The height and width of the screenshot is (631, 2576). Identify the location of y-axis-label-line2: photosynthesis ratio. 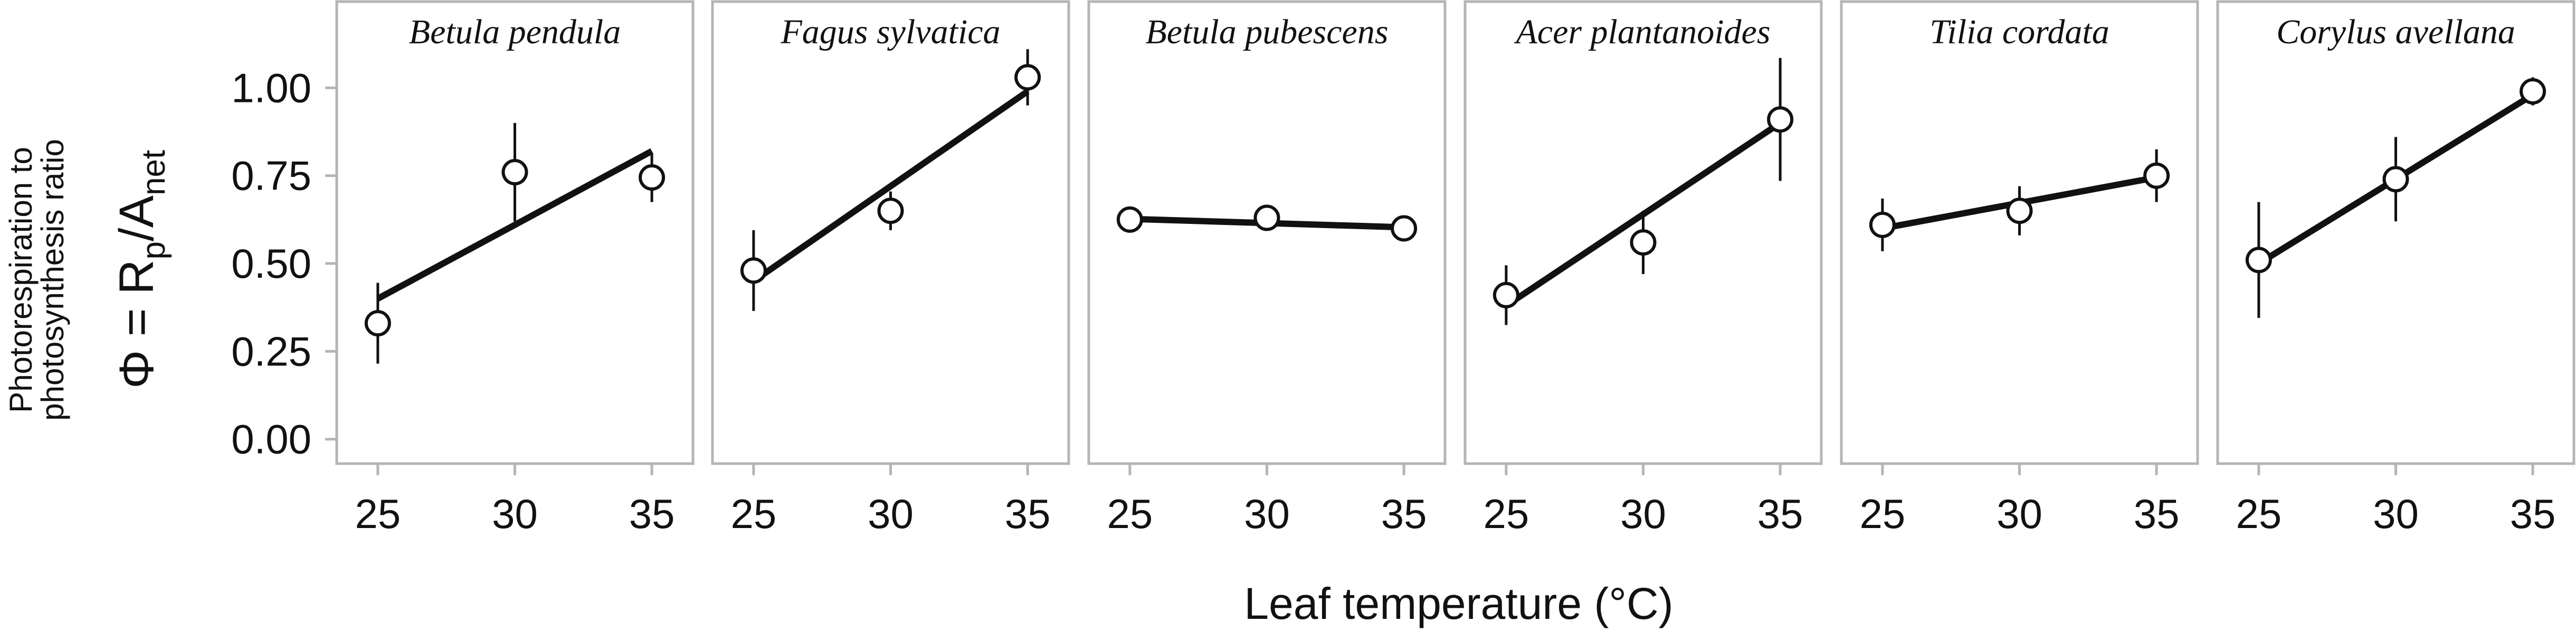
(52, 280).